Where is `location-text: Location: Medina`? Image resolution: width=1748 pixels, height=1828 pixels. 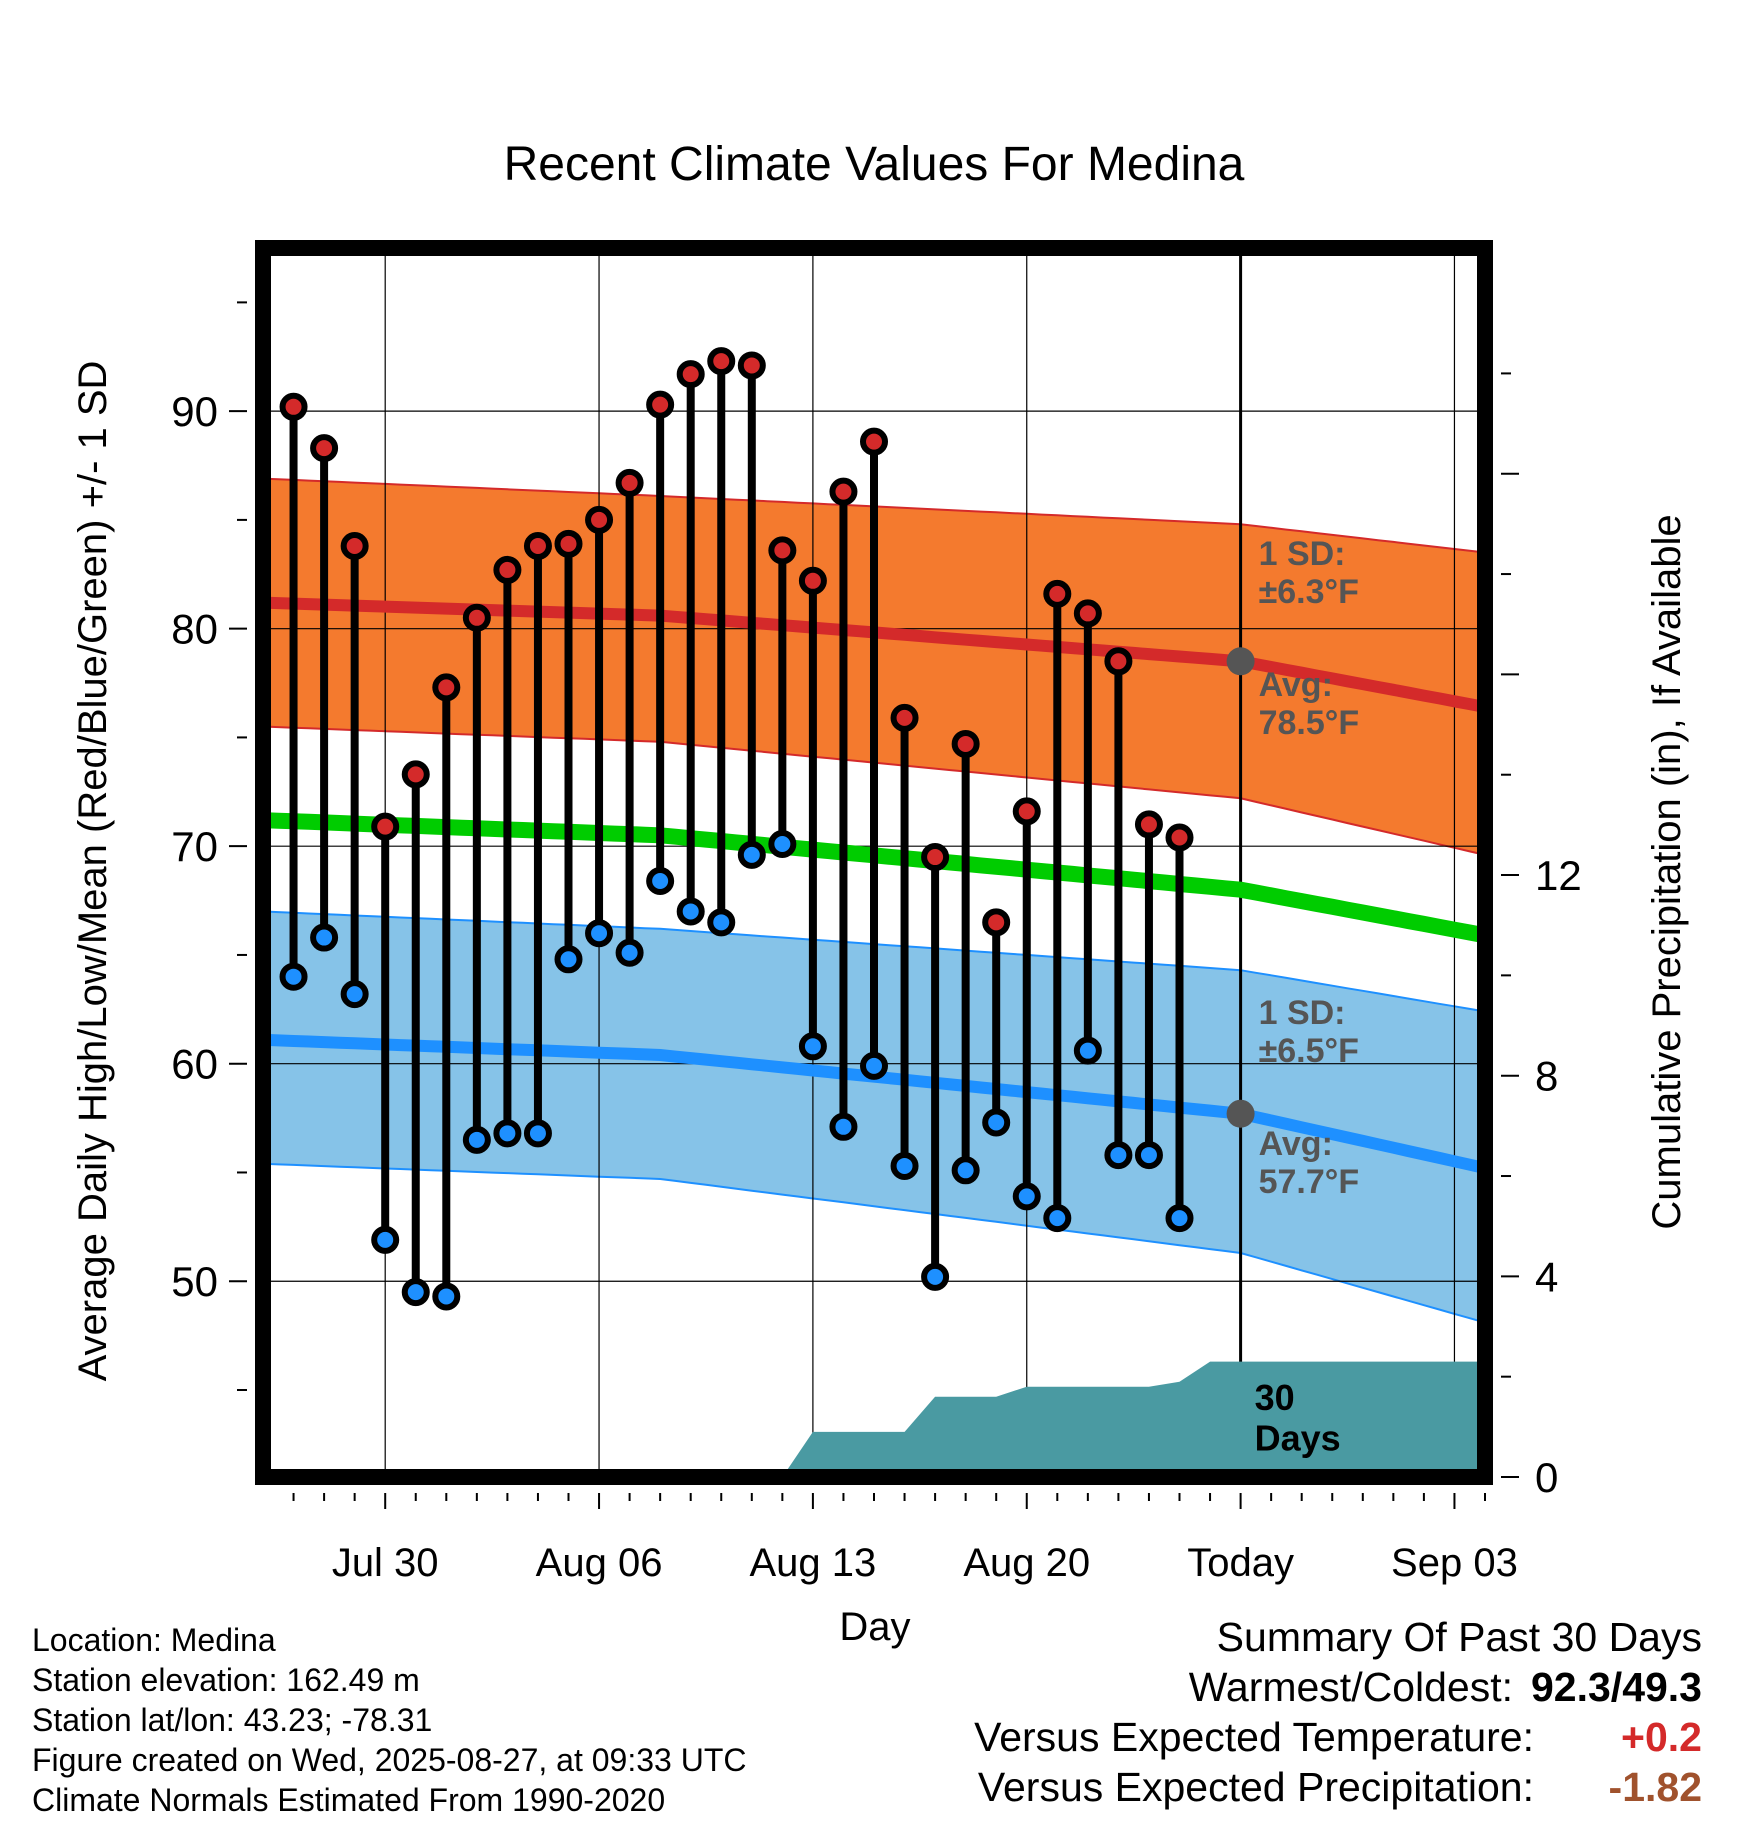
location-text: Location: Medina is located at coordinates (154, 1640).